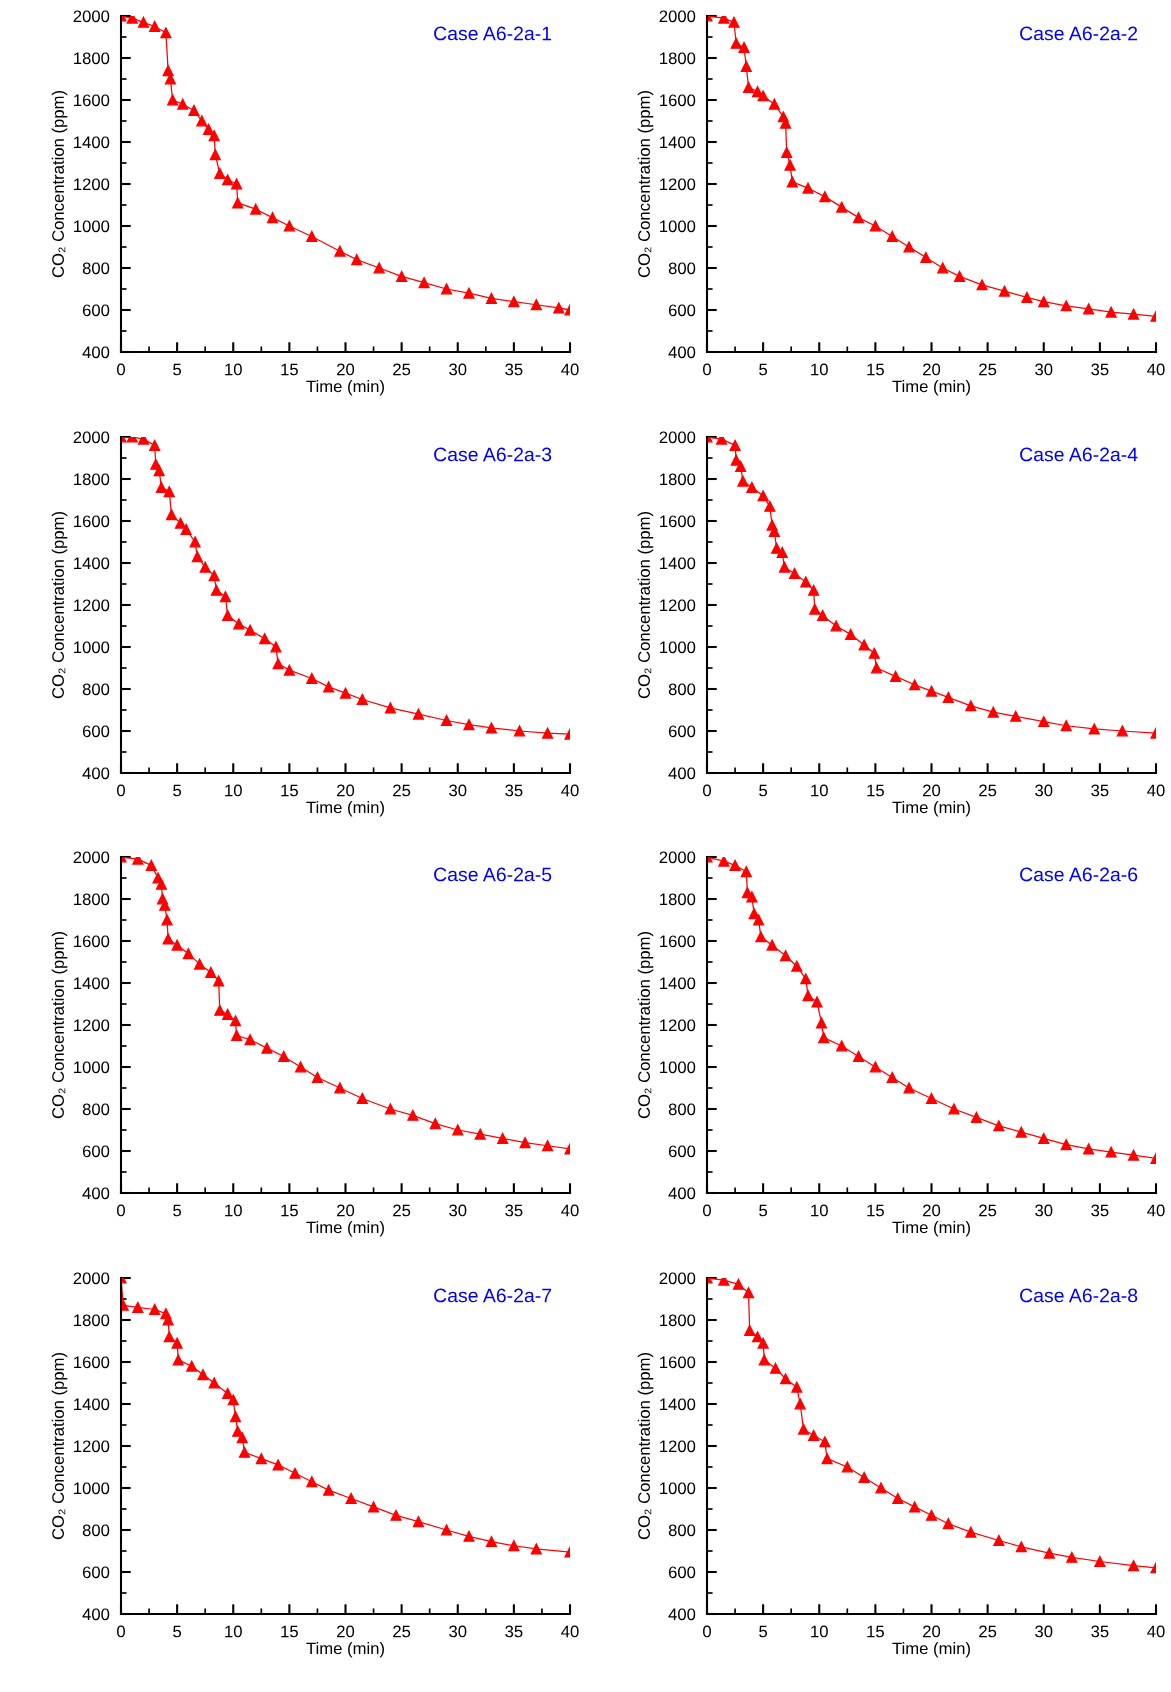  What do you see at coordinates (96, 1530) in the screenshot?
I see `y-tick-label: 800` at bounding box center [96, 1530].